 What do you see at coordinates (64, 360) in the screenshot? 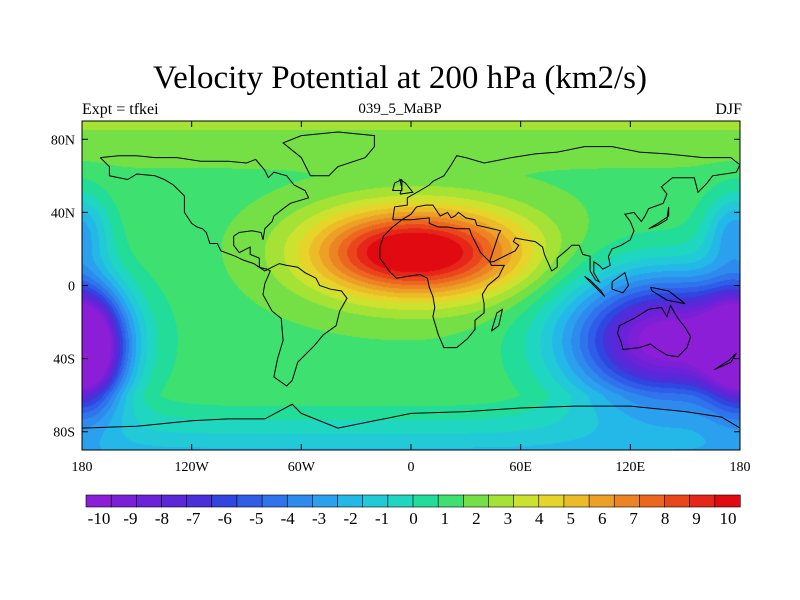
I see `y-tick-label: 40S` at bounding box center [64, 360].